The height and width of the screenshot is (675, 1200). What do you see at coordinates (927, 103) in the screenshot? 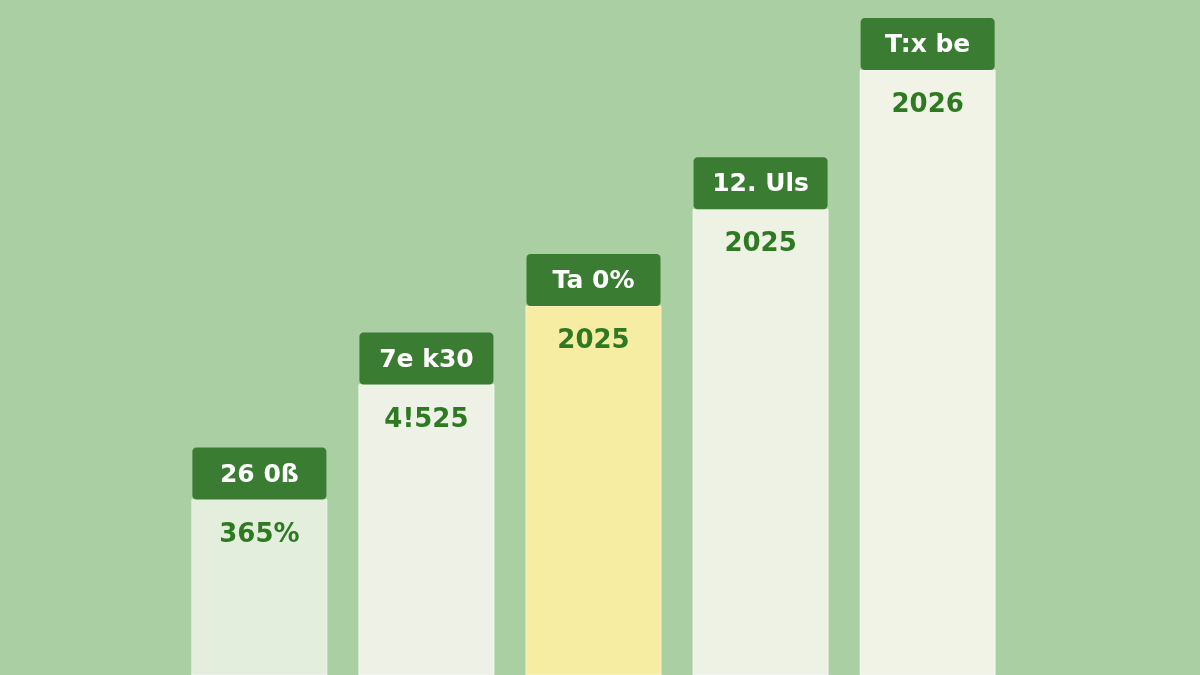
I see `annotation: 2026` at bounding box center [927, 103].